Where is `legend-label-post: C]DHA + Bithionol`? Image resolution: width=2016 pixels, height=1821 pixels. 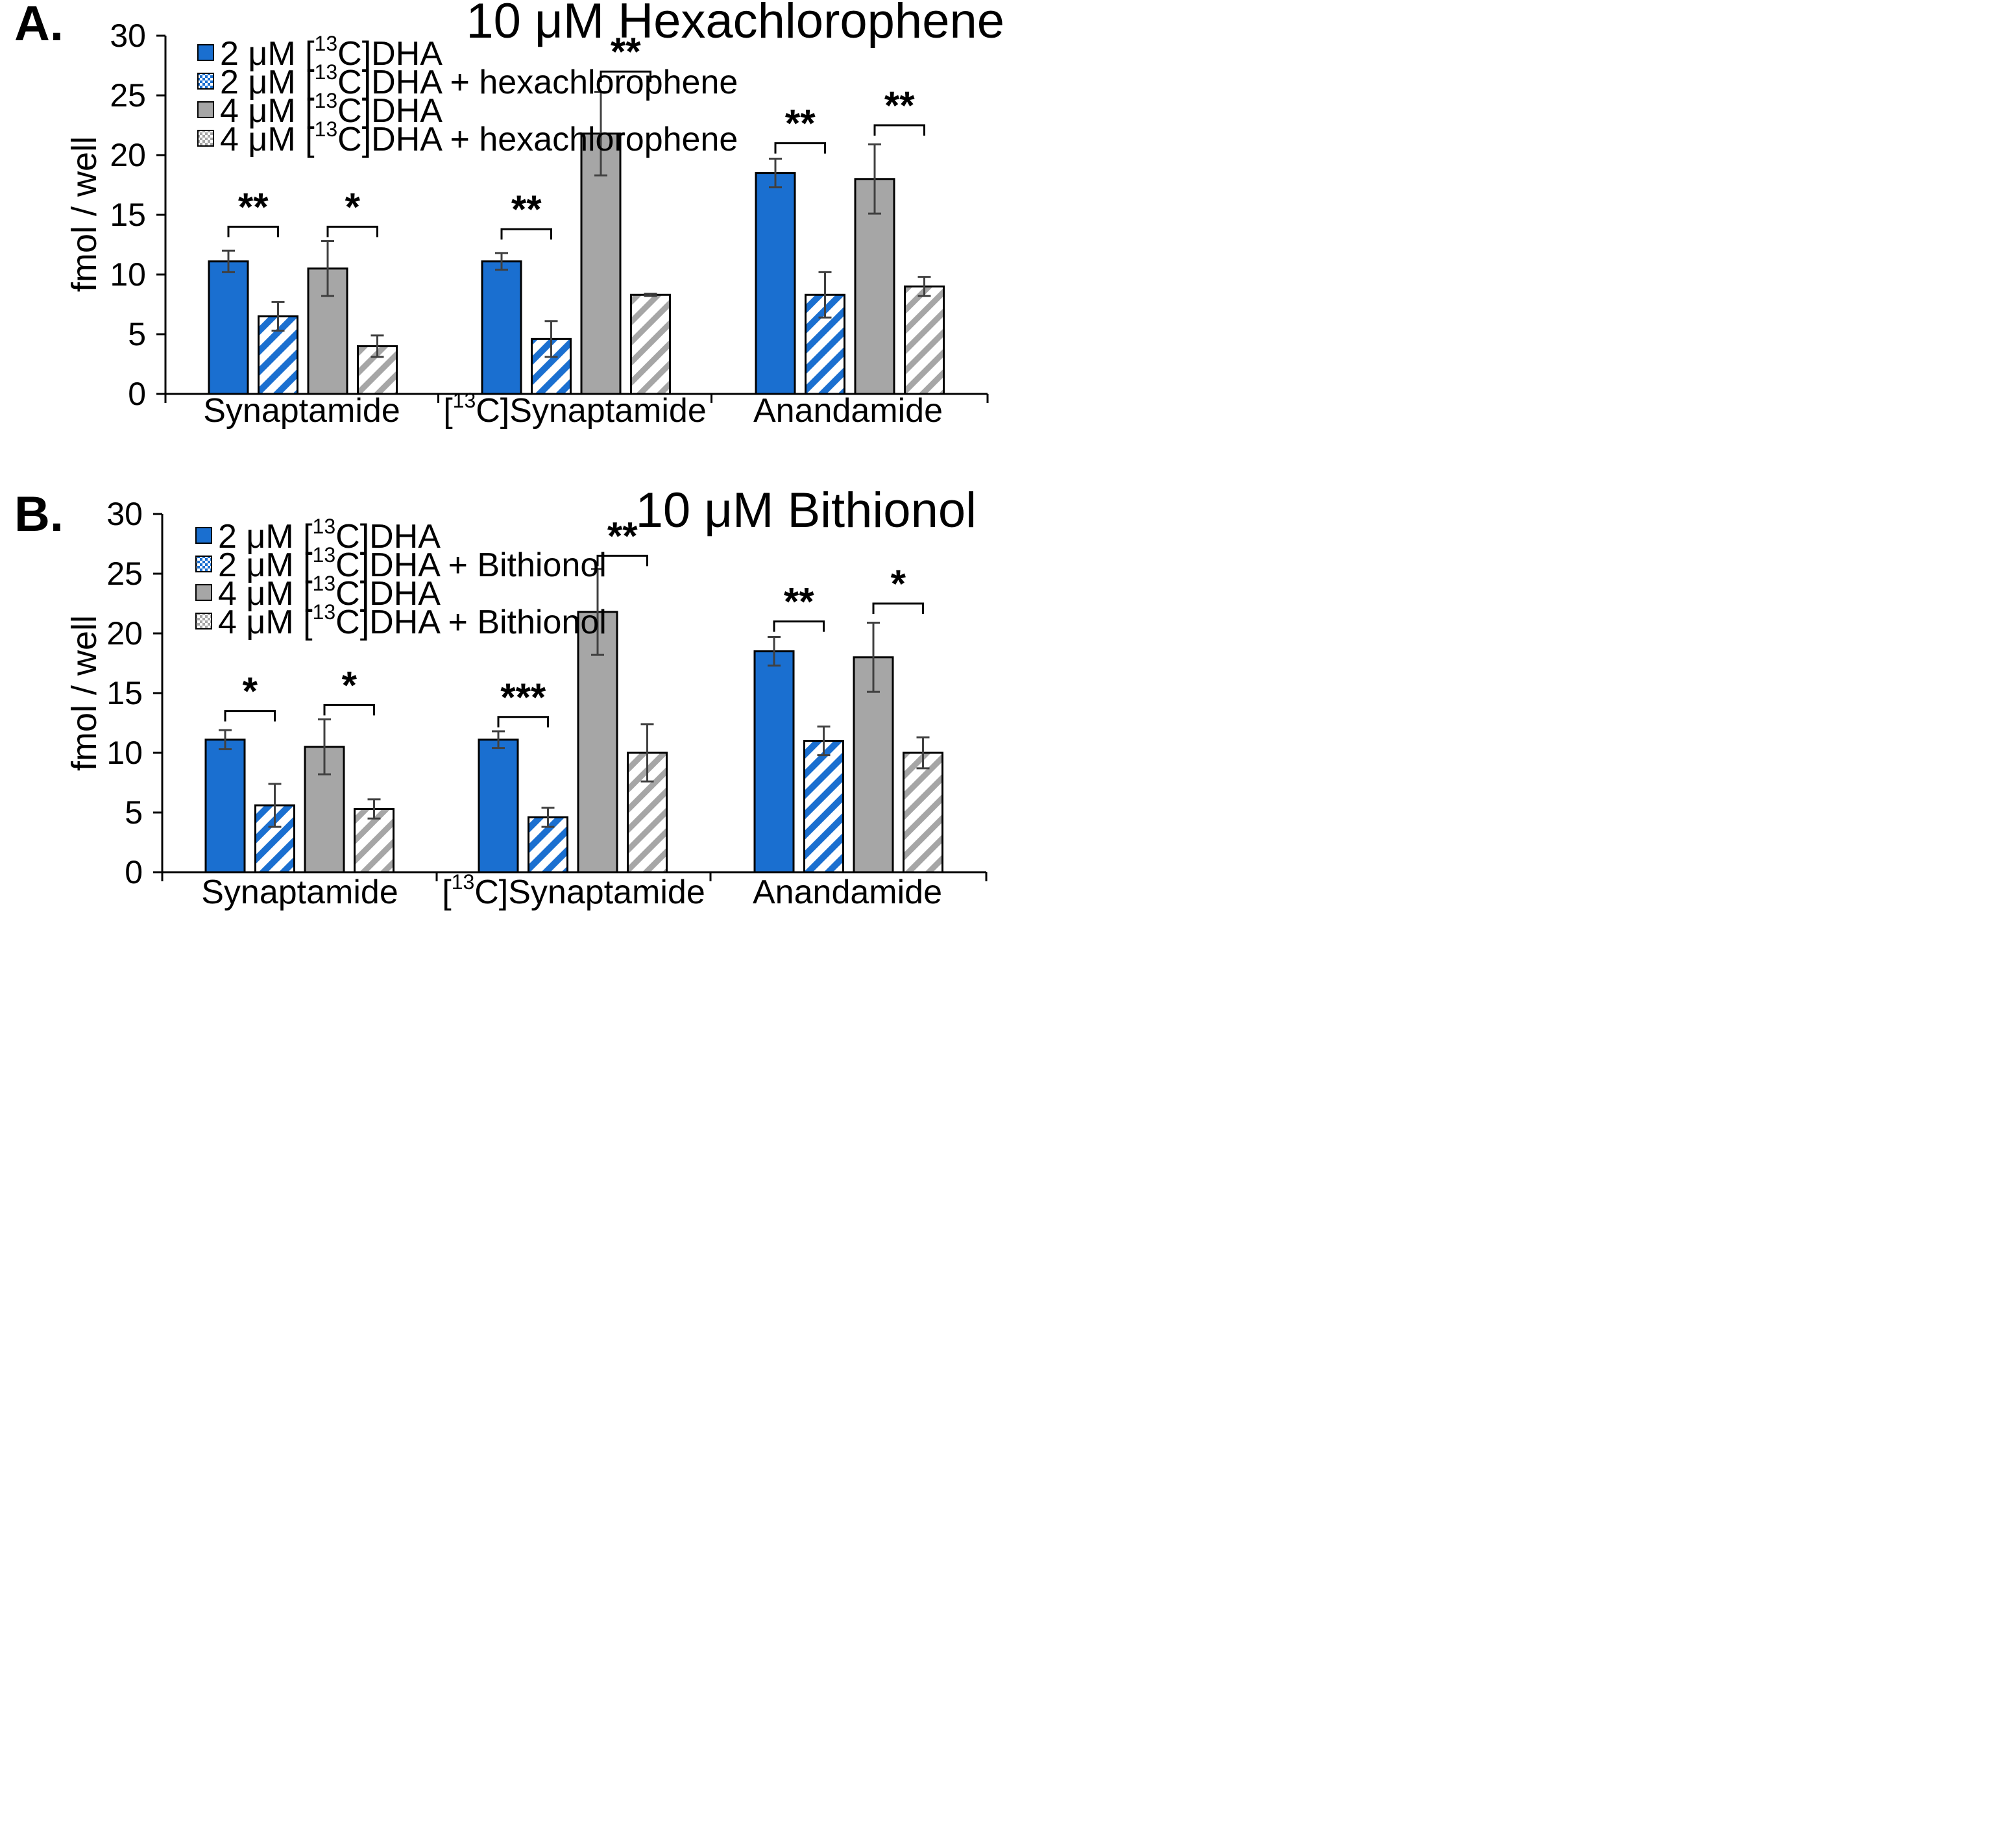
legend-label-post: C]DHA + Bithionol is located at coordinates (471, 622).